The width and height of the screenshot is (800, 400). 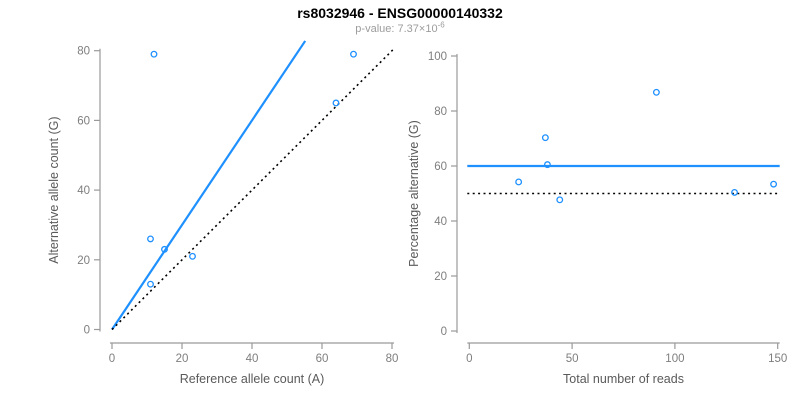 I want to click on x-axis-title: Total number of reads, so click(x=623, y=379).